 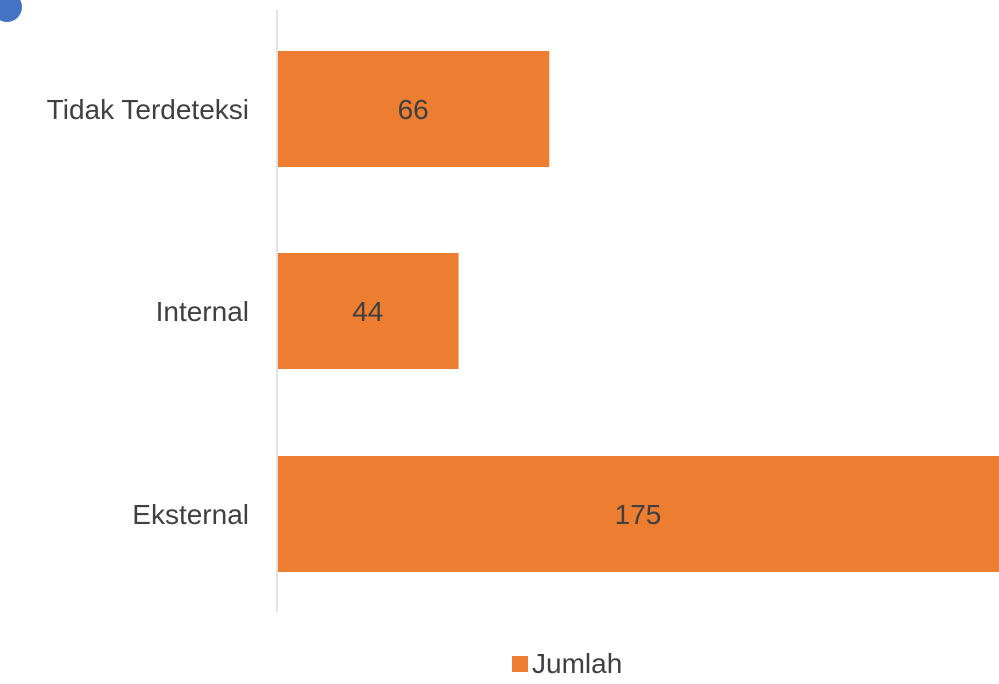 I want to click on category-label-eksternal: Eksternal, so click(x=190, y=514).